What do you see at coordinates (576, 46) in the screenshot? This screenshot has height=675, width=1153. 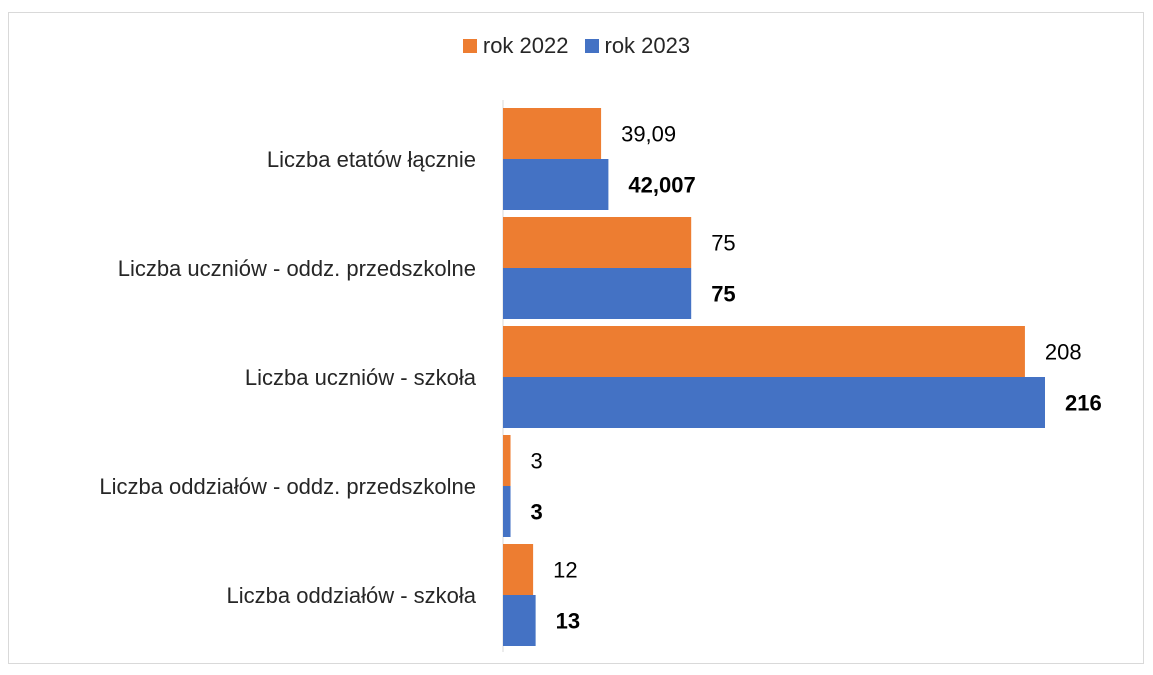 I see `legend: rok 2022 rok 2023` at bounding box center [576, 46].